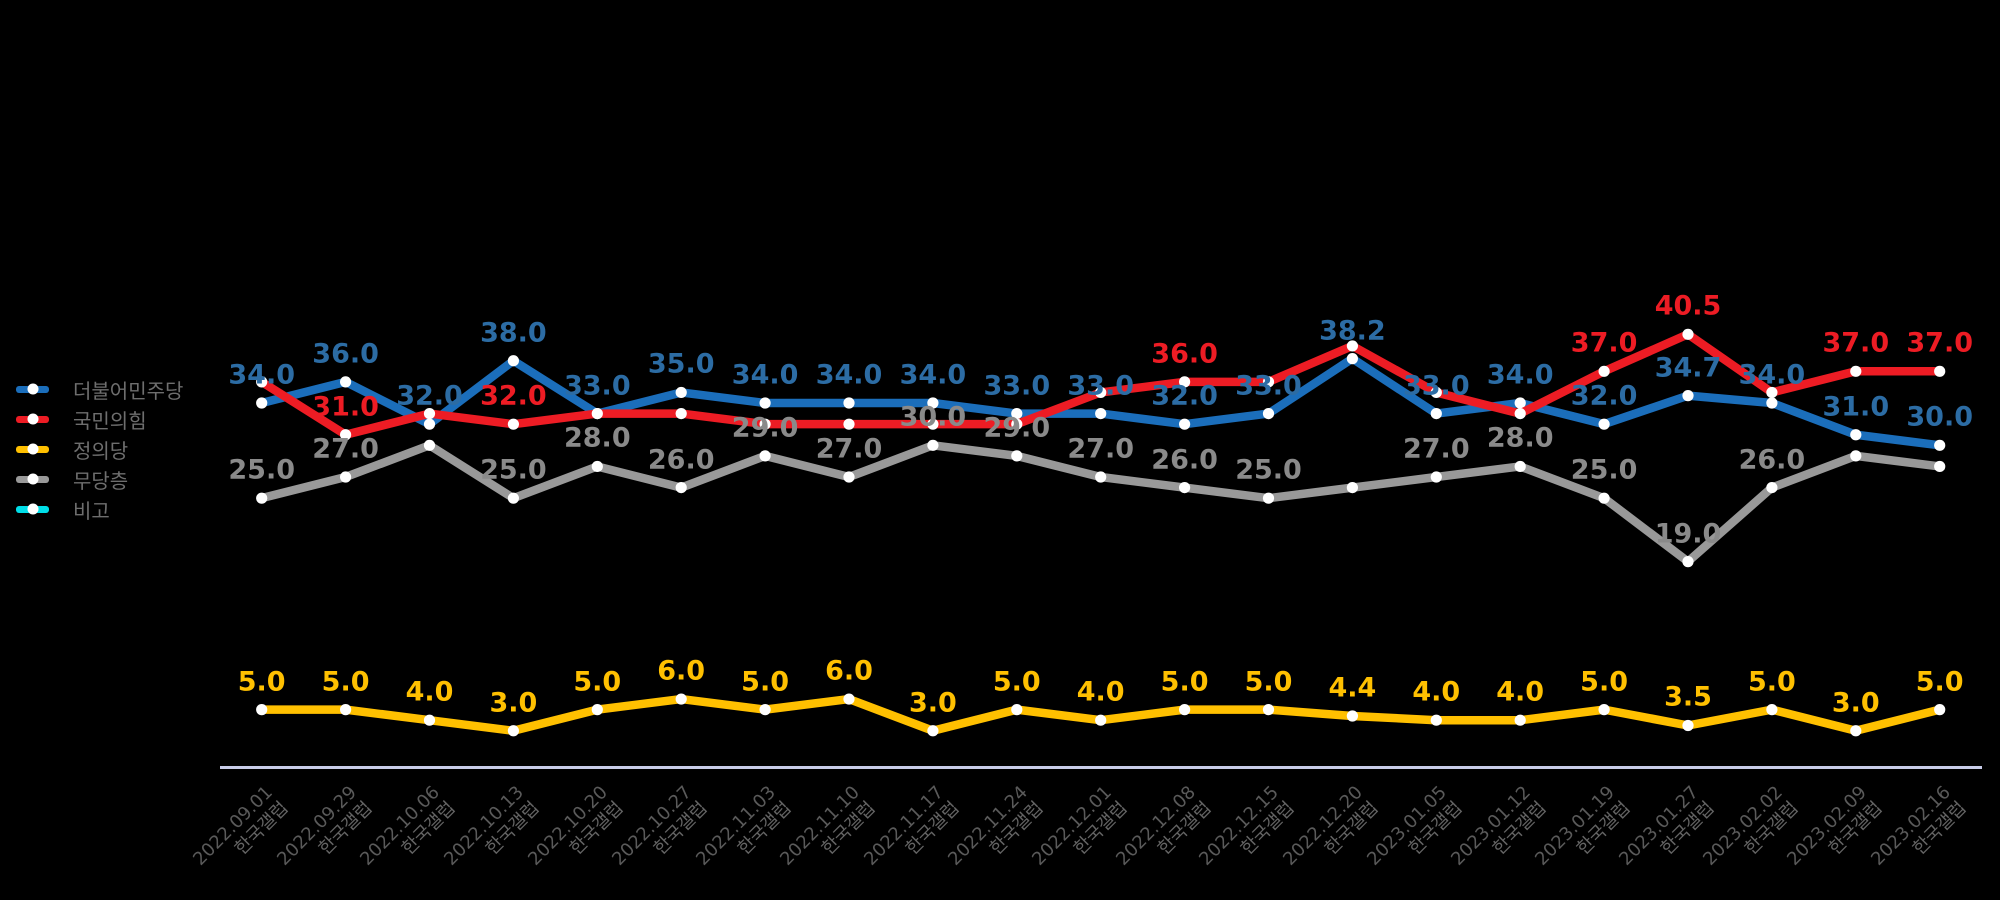 The width and height of the screenshot is (2000, 900). I want to click on value-label: 29.0, so click(1017, 428).